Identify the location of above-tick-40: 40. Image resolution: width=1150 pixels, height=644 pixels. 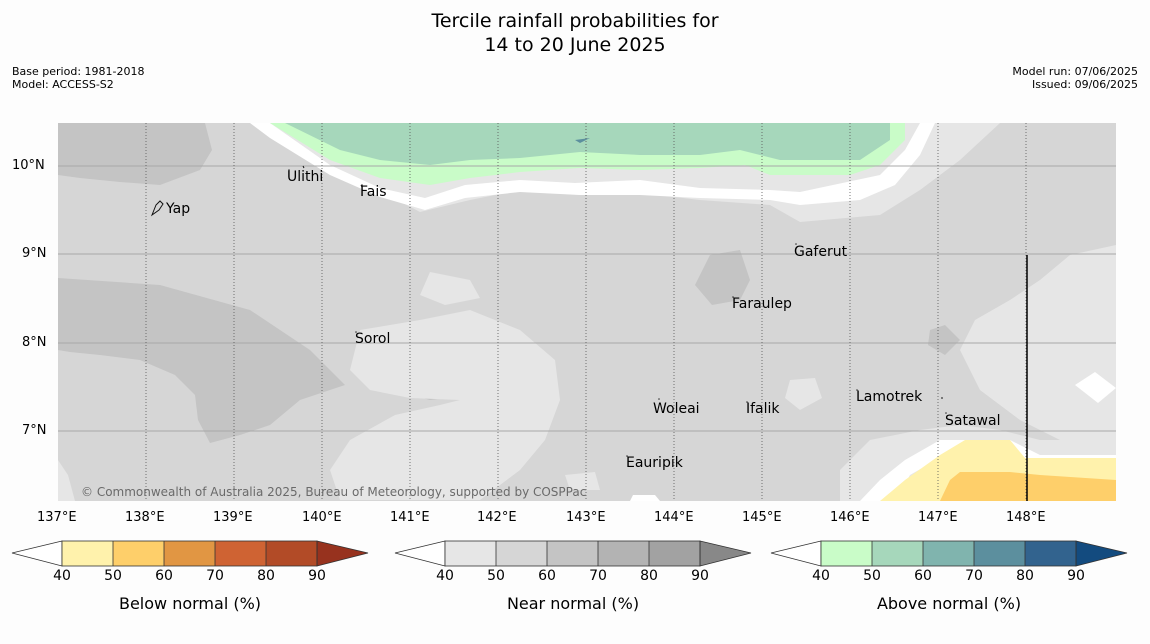
(821, 576).